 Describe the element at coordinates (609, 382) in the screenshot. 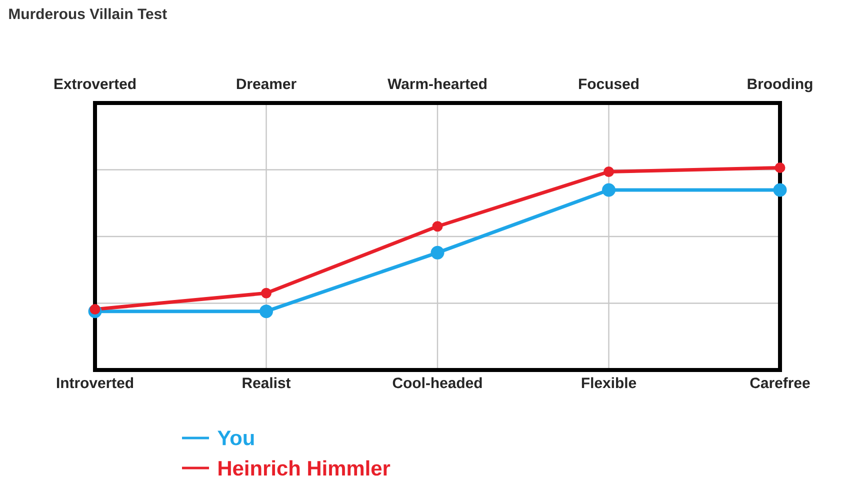

I see `x-tick-label: Flexible` at that location.